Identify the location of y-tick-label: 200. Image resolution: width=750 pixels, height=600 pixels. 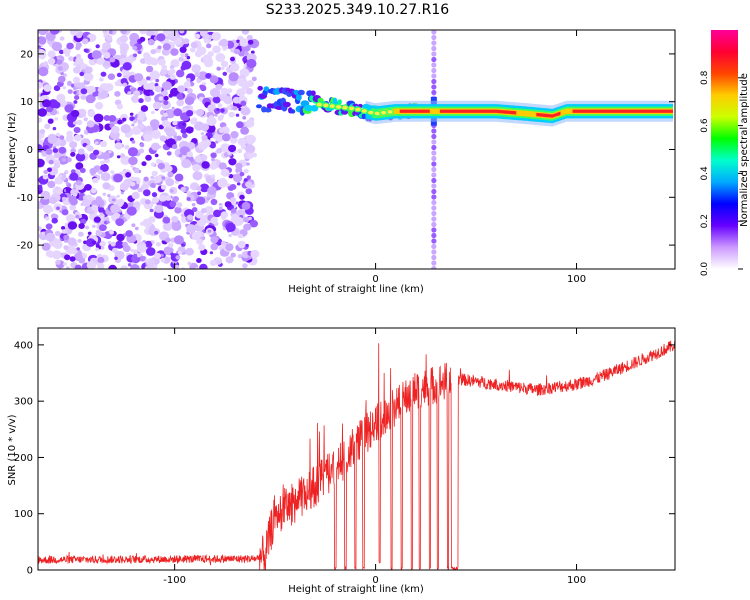
(23, 458).